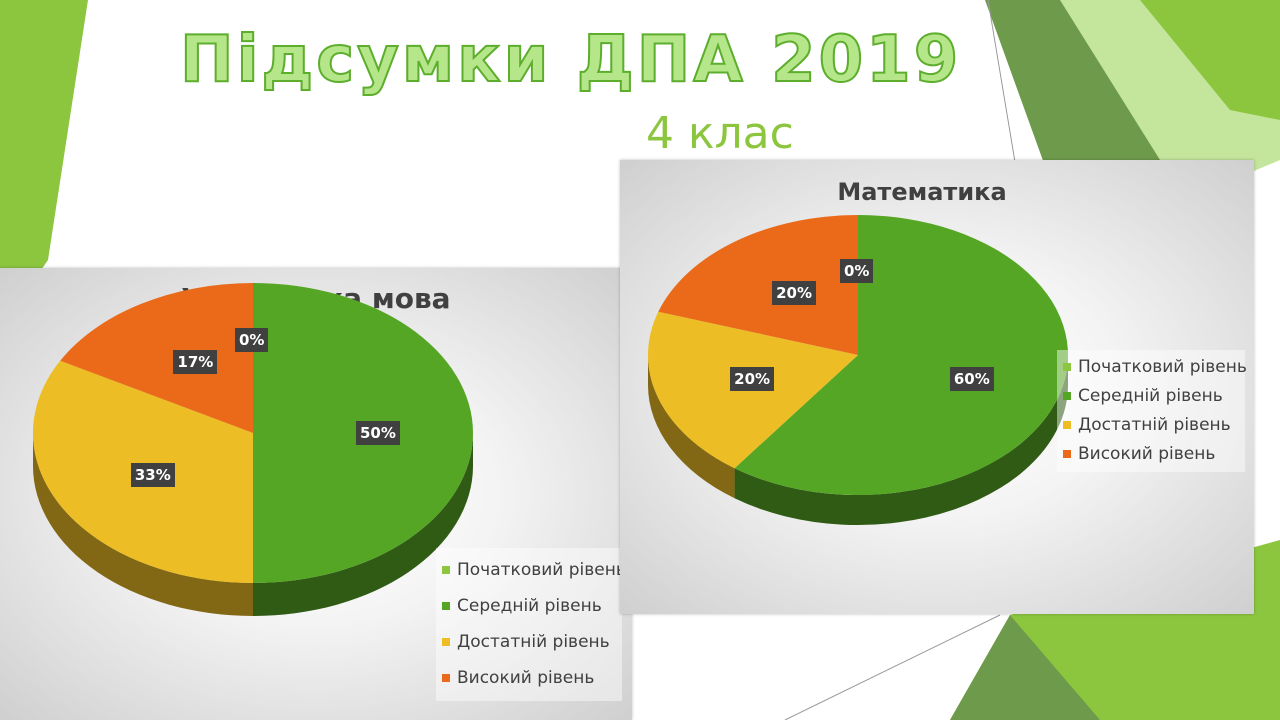  Describe the element at coordinates (892, 667) in the screenshot. I see `bottom-thin-line` at that location.